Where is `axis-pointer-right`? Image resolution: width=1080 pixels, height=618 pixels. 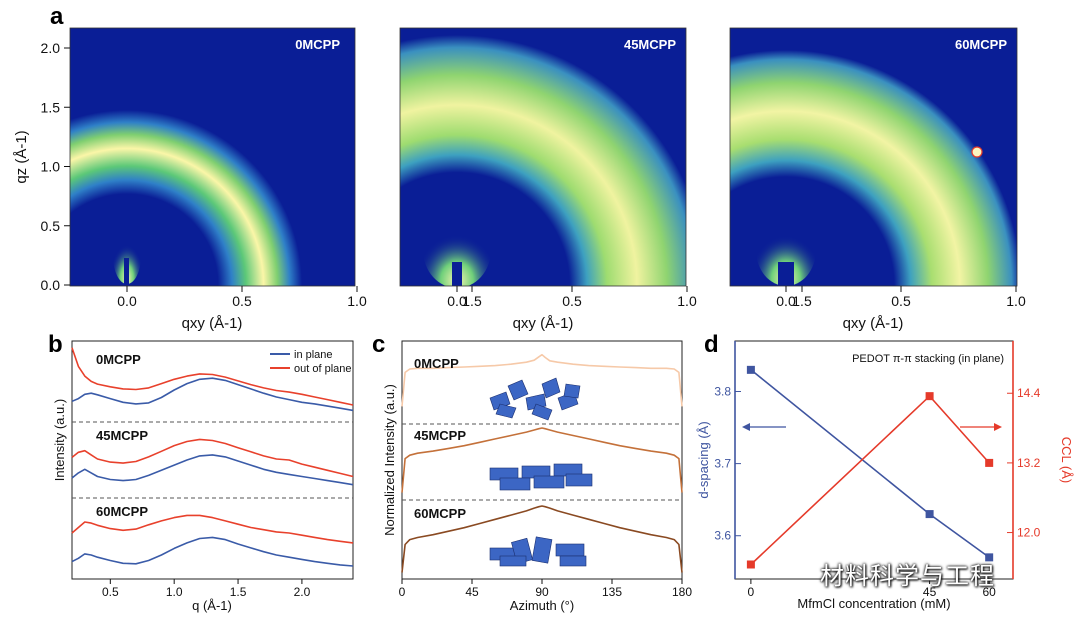 axis-pointer-right is located at coordinates (981, 427).